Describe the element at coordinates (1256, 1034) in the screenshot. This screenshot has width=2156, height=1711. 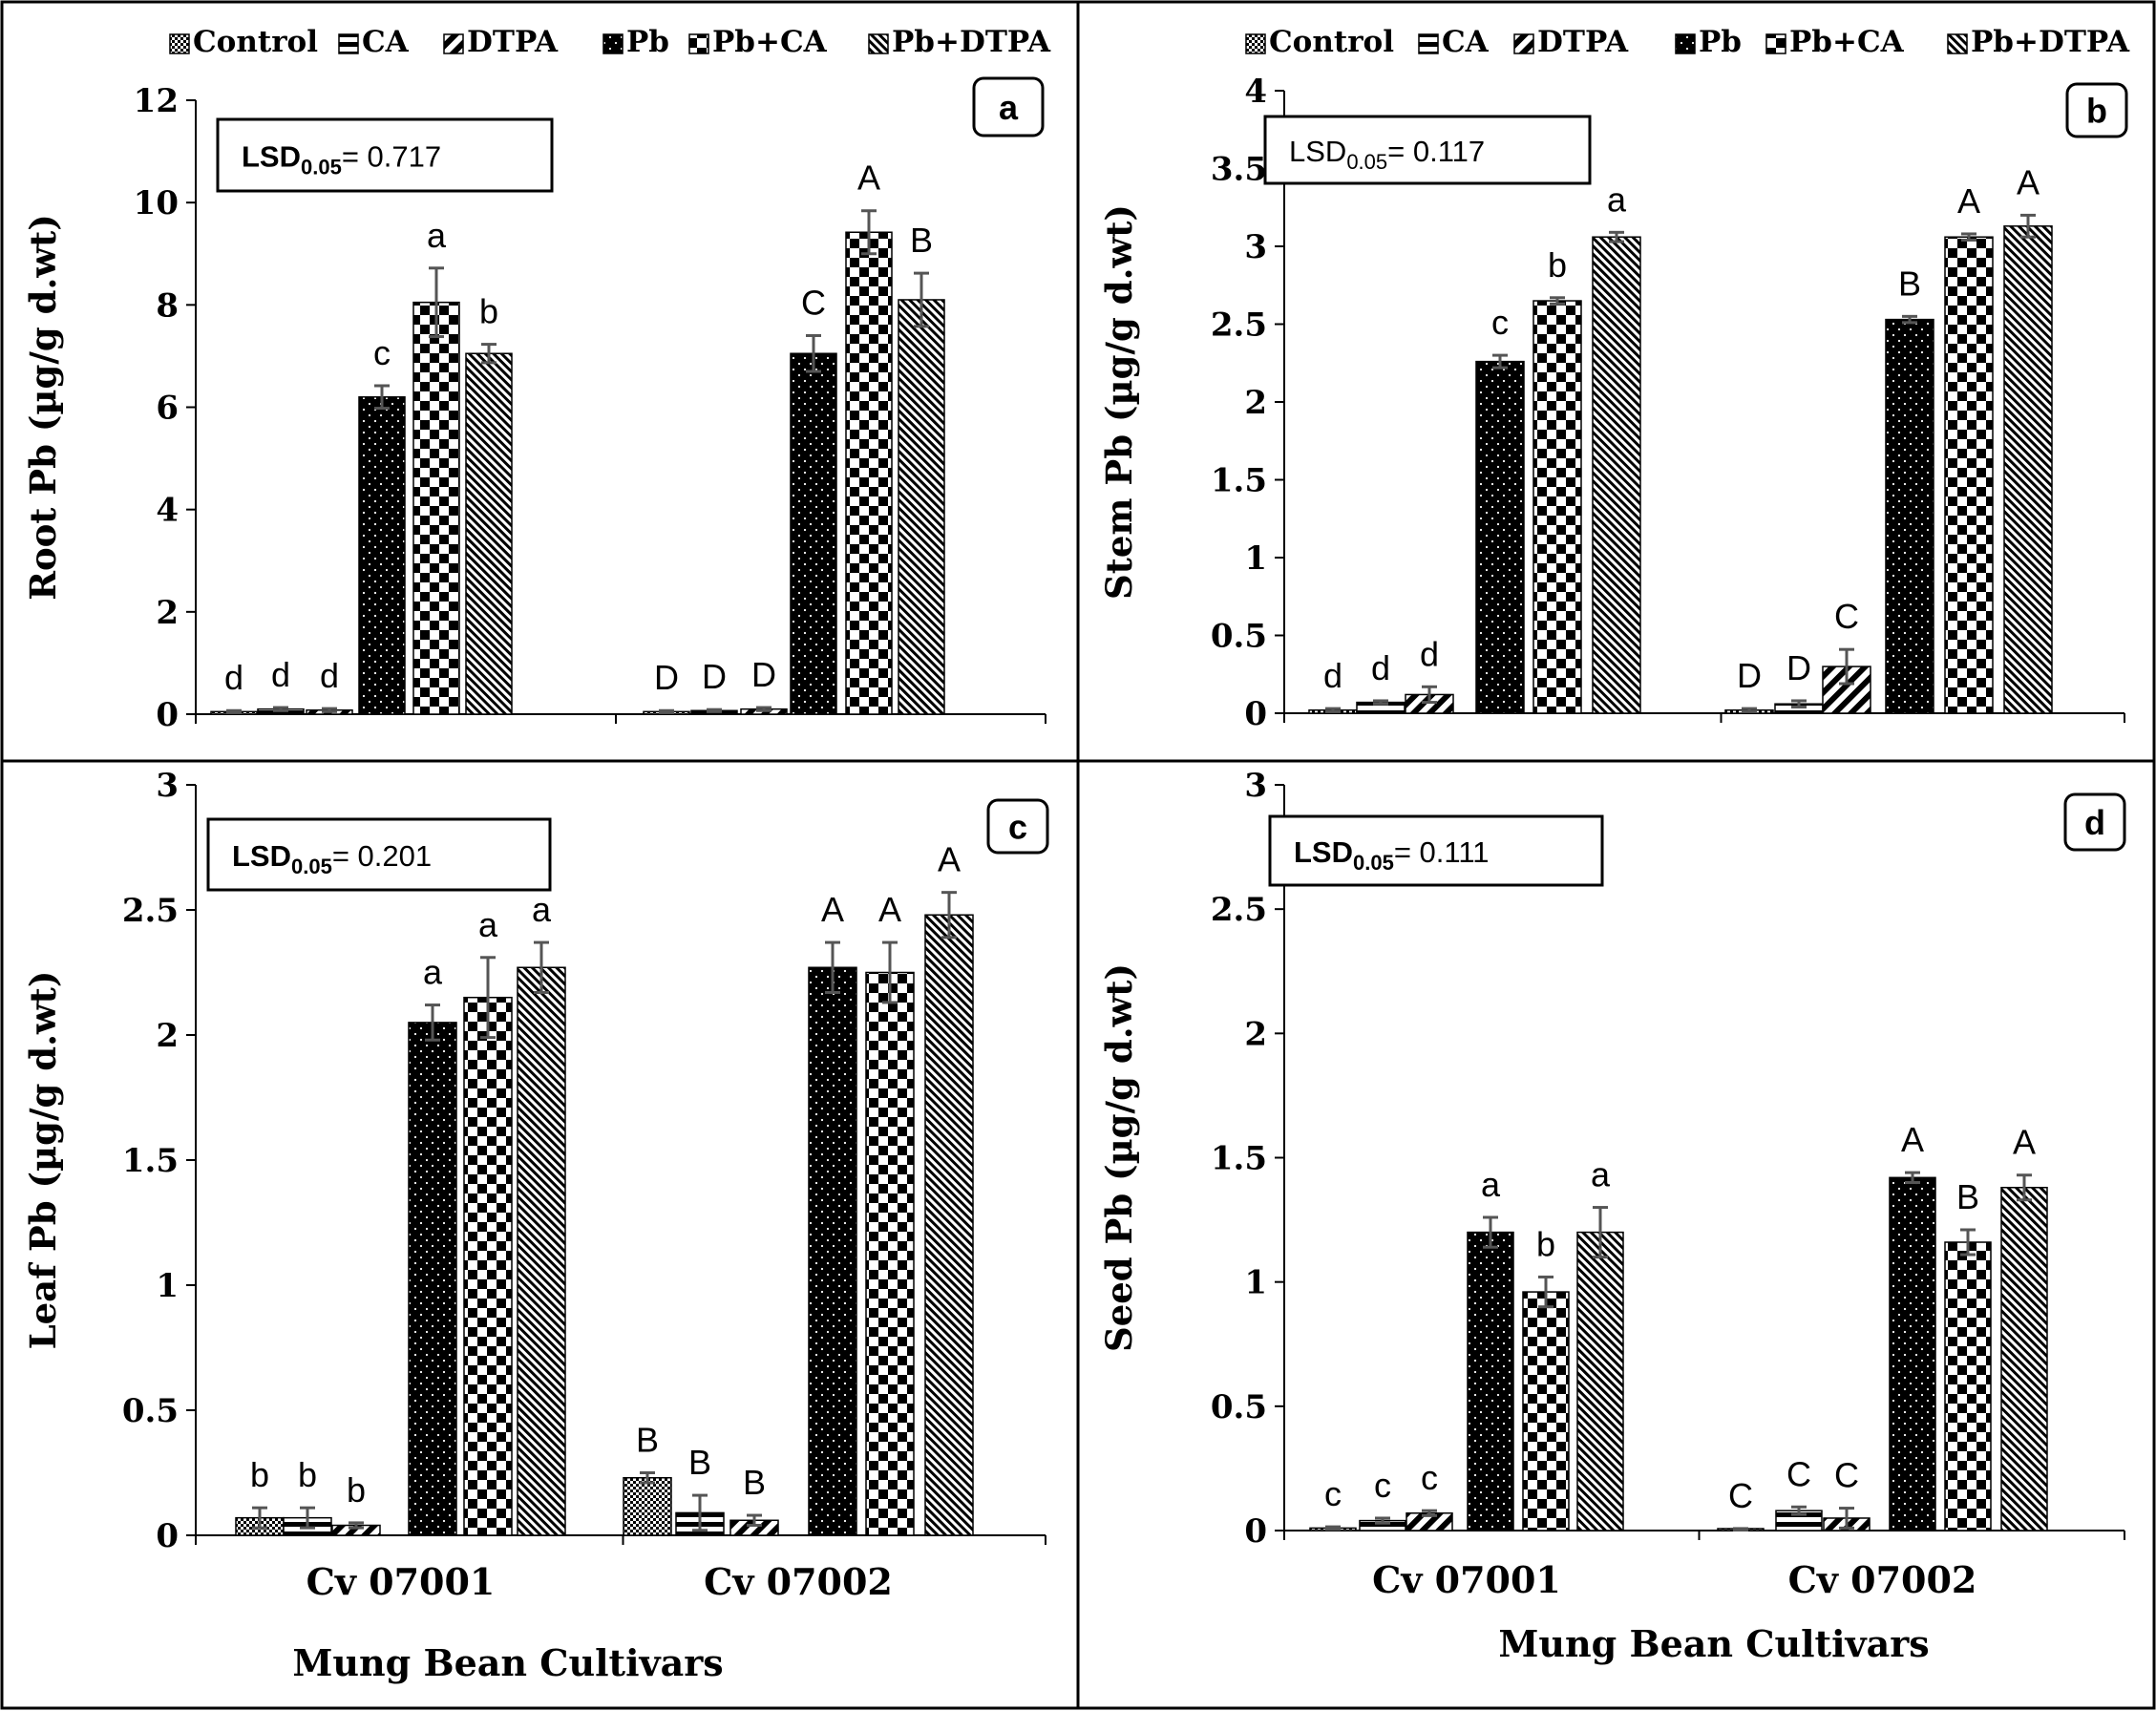
I see `y-tick-label: 2` at that location.